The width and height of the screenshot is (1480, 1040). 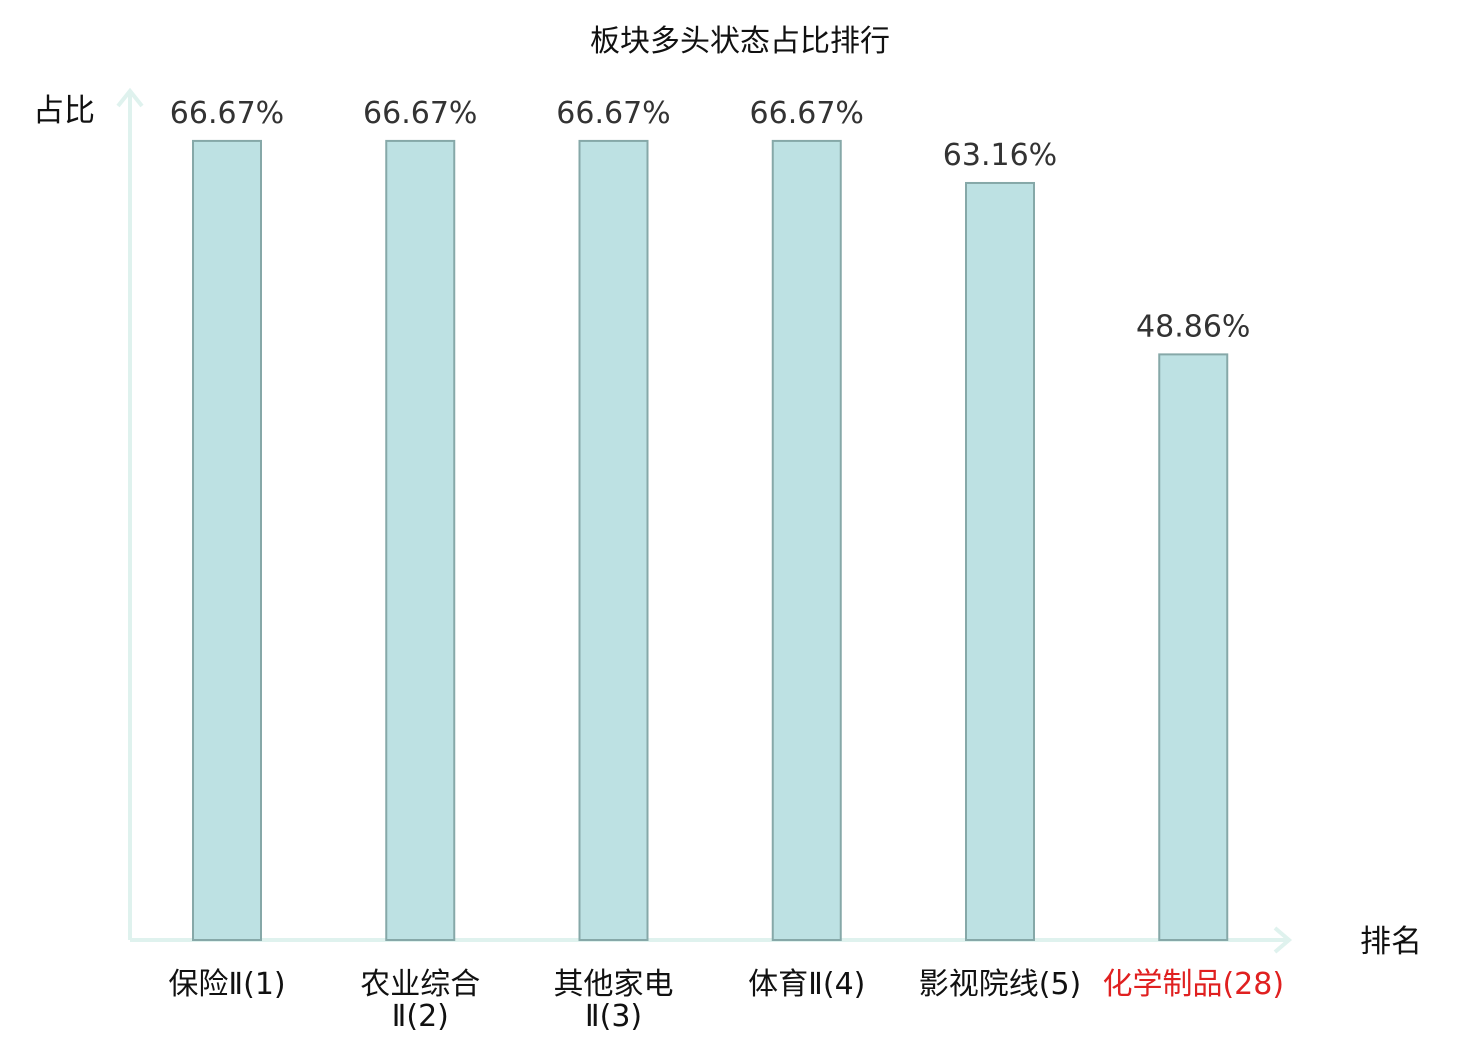 What do you see at coordinates (420, 113) in the screenshot?
I see `bar-value-label-2: 66.67%` at bounding box center [420, 113].